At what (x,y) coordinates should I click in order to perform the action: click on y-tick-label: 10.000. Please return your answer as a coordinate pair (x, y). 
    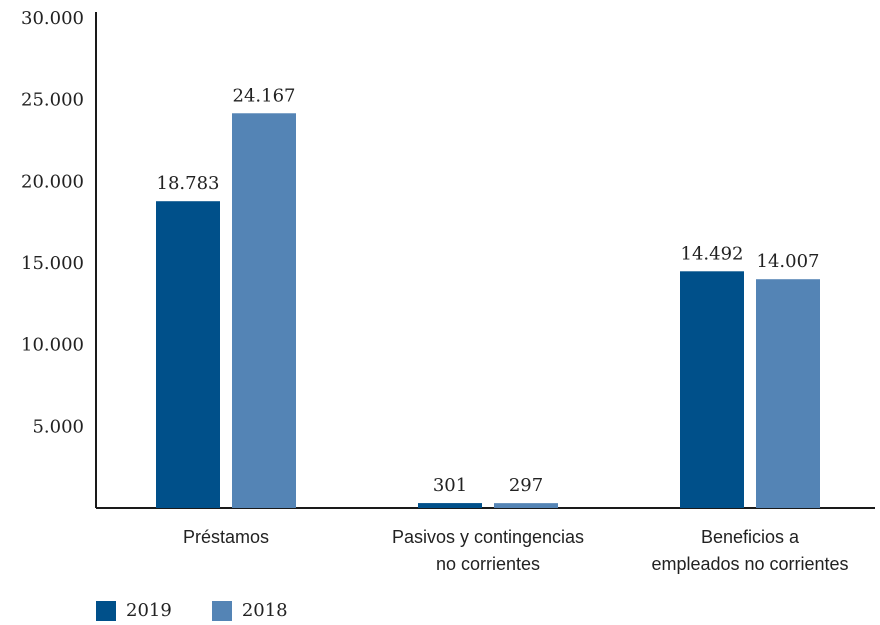
    Looking at the image, I should click on (52, 345).